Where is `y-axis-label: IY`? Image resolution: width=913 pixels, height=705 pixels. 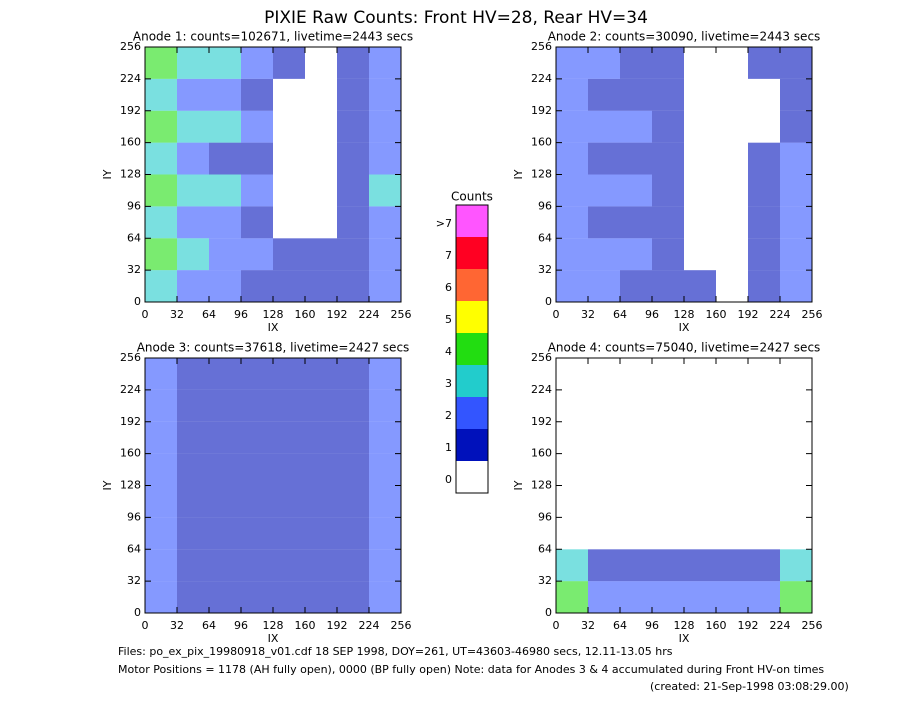 y-axis-label: IY is located at coordinates (107, 174).